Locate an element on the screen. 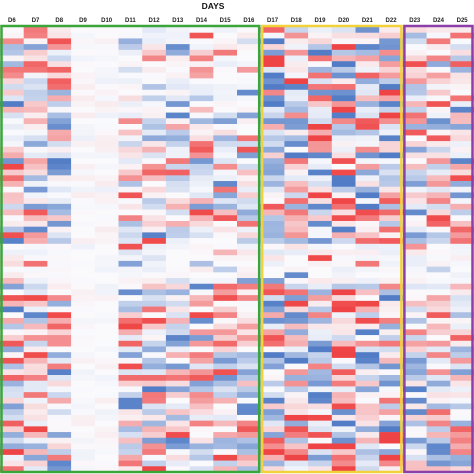 The height and width of the screenshot is (474, 474). column-label-d25: D25 is located at coordinates (463, 21).